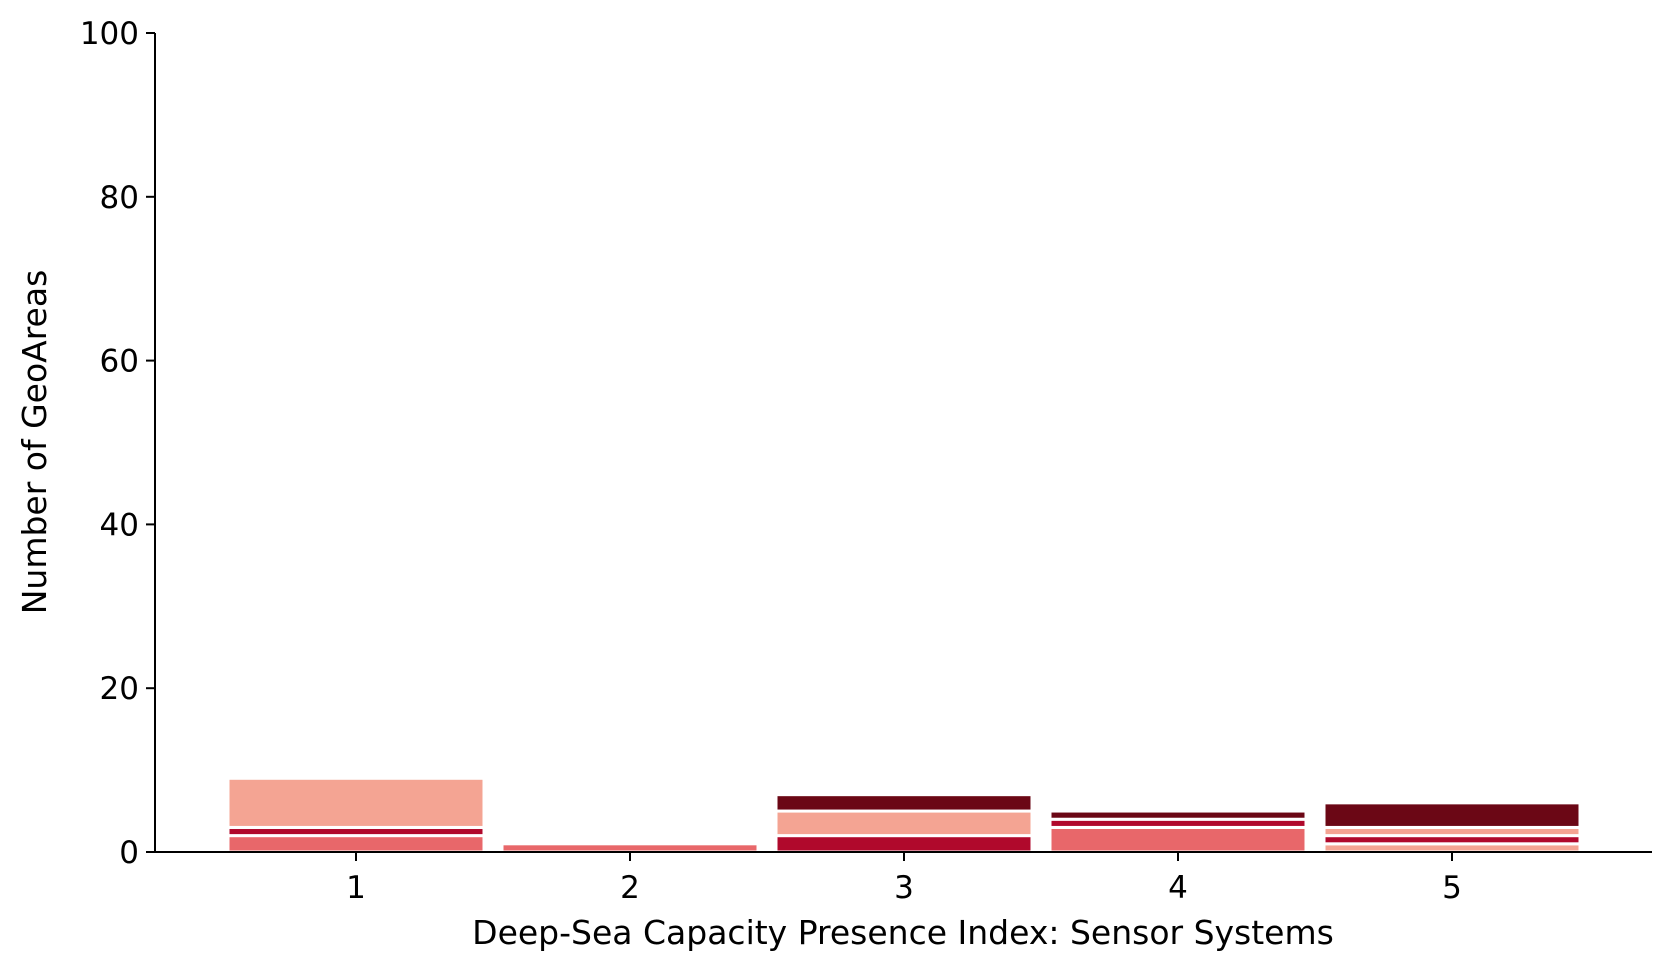  What do you see at coordinates (904, 888) in the screenshot?
I see `x-tick-label: 3` at bounding box center [904, 888].